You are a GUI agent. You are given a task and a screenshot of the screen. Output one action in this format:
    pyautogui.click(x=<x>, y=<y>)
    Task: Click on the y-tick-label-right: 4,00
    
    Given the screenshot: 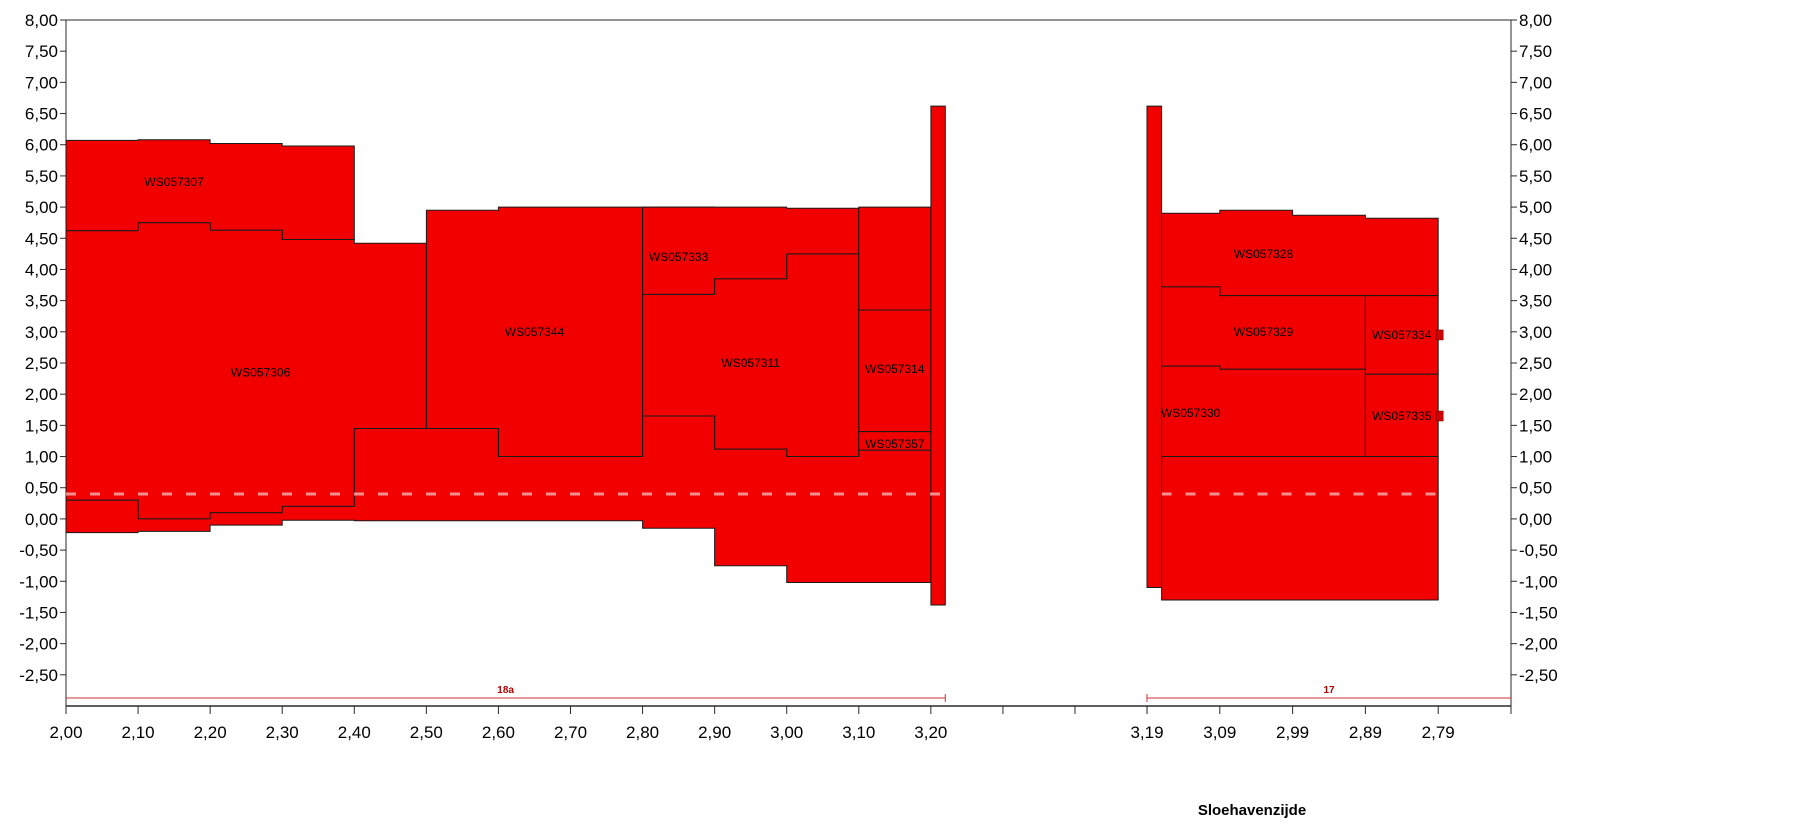 What is the action you would take?
    pyautogui.click(x=1535, y=269)
    